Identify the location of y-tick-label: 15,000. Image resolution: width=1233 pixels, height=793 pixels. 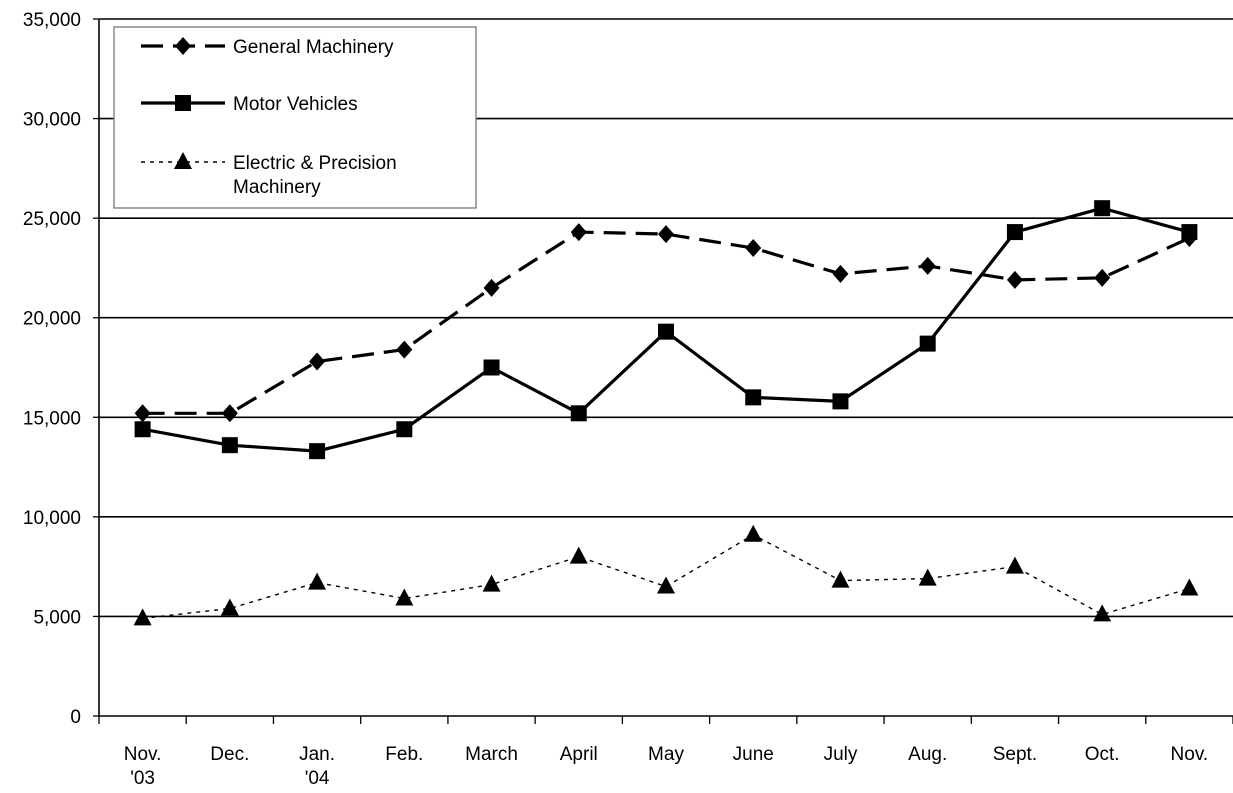
(52, 418).